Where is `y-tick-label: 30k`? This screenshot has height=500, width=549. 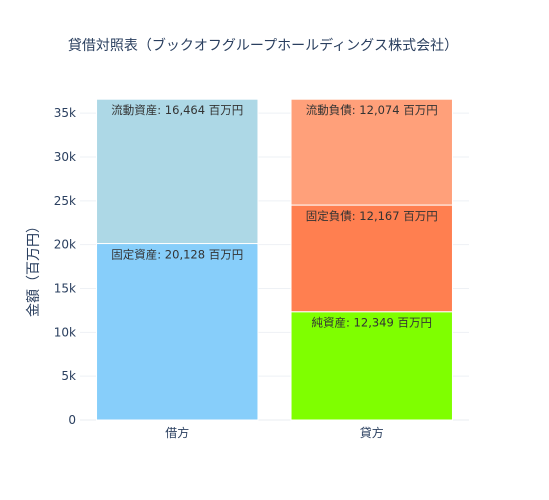
y-tick-label: 30k is located at coordinates (65, 157).